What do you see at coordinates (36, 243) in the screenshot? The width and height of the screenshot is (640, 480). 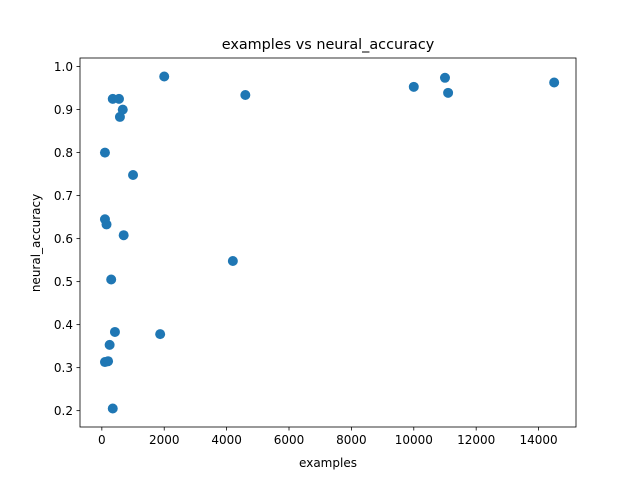 I see `y-axis-label: neural_accuracy` at bounding box center [36, 243].